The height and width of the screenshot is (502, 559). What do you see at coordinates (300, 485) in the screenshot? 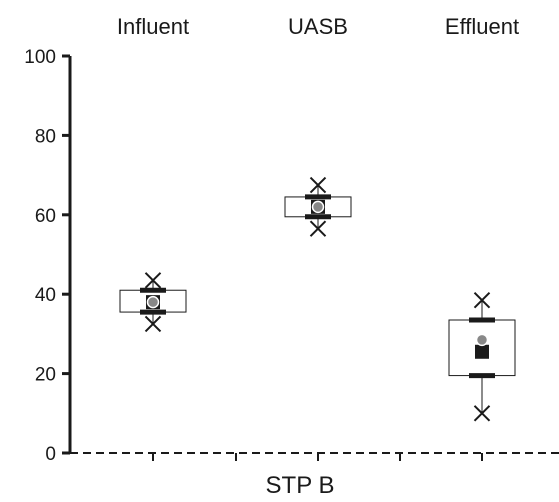
I see `x-axis-label: STP B` at bounding box center [300, 485].